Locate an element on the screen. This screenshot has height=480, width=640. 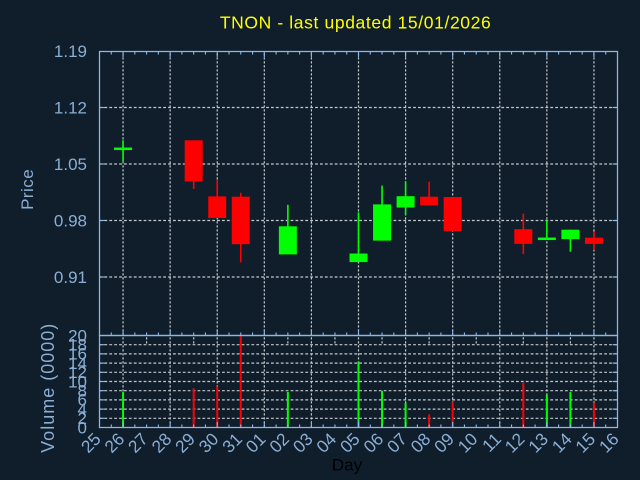
svg-text: 20 is located at coordinates (77, 335).